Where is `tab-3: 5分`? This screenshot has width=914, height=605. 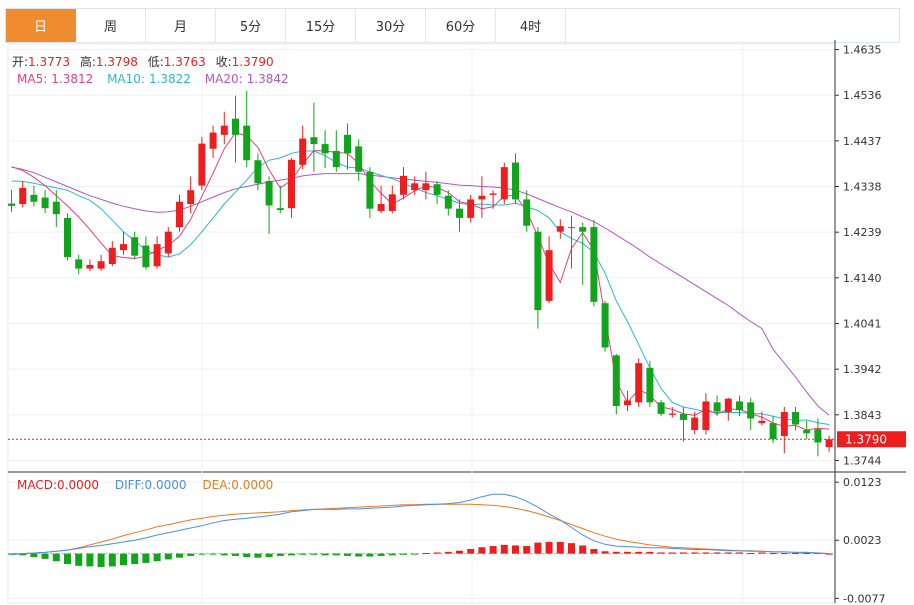 tab-3: 5分 is located at coordinates (251, 25).